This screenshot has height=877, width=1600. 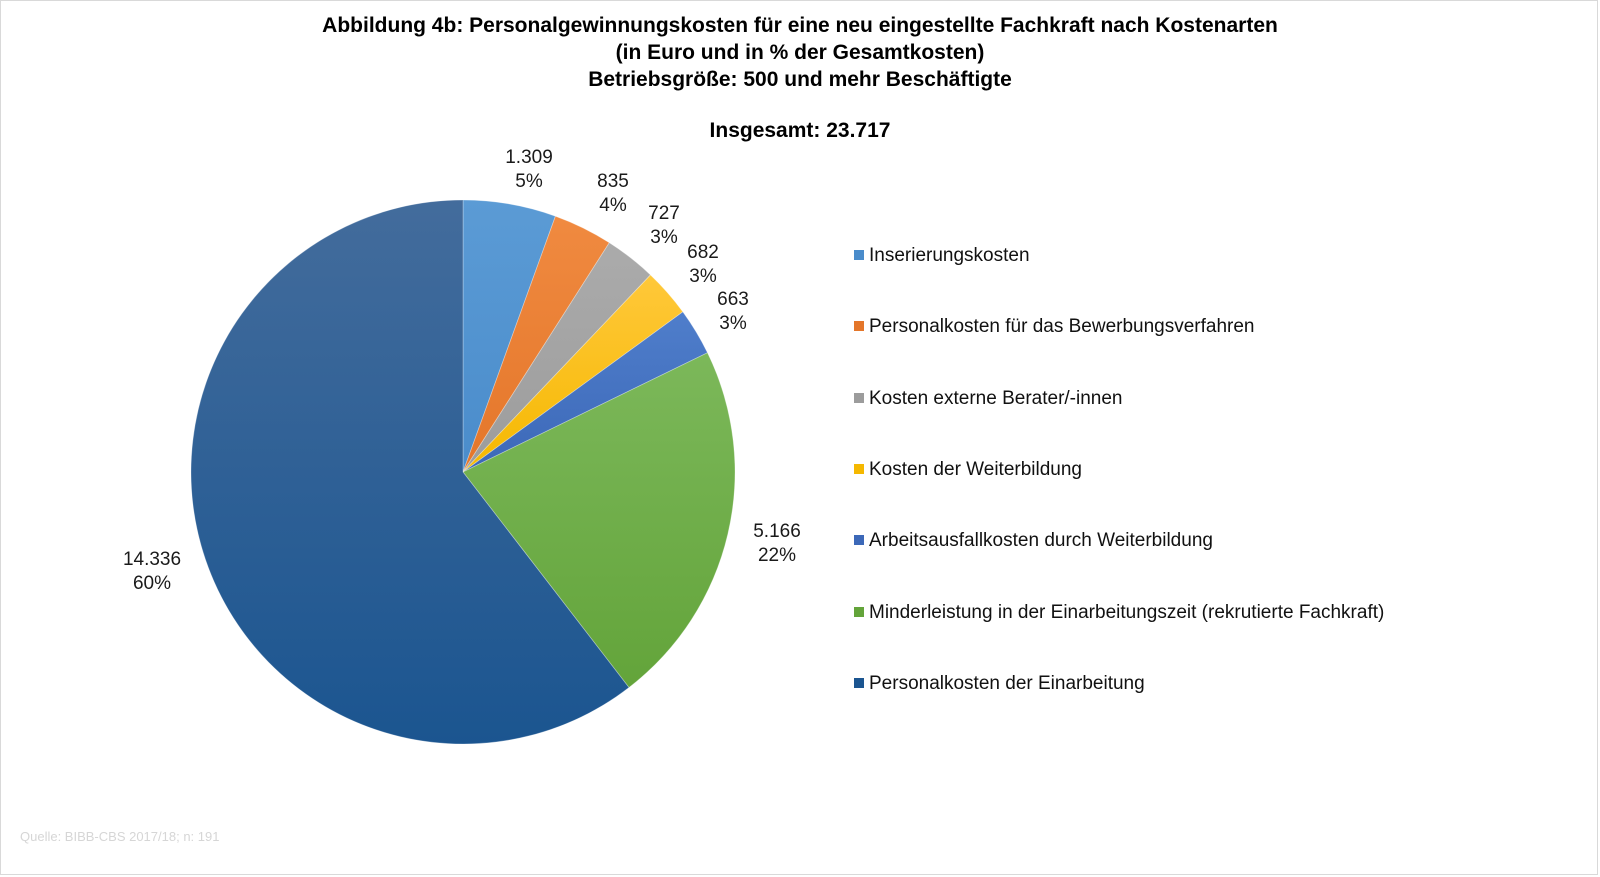 I want to click on legend-item: Kosten externe Berater/-innen, so click(x=988, y=399).